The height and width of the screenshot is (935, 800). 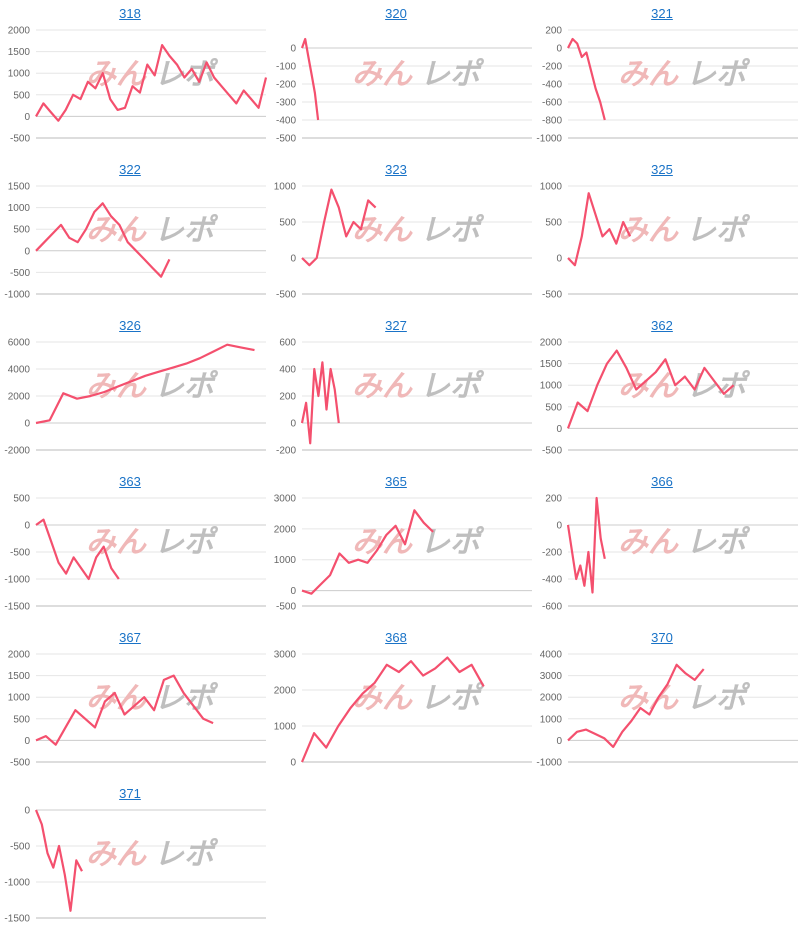 What do you see at coordinates (662, 637) in the screenshot?
I see `chart-title-link: 370` at bounding box center [662, 637].